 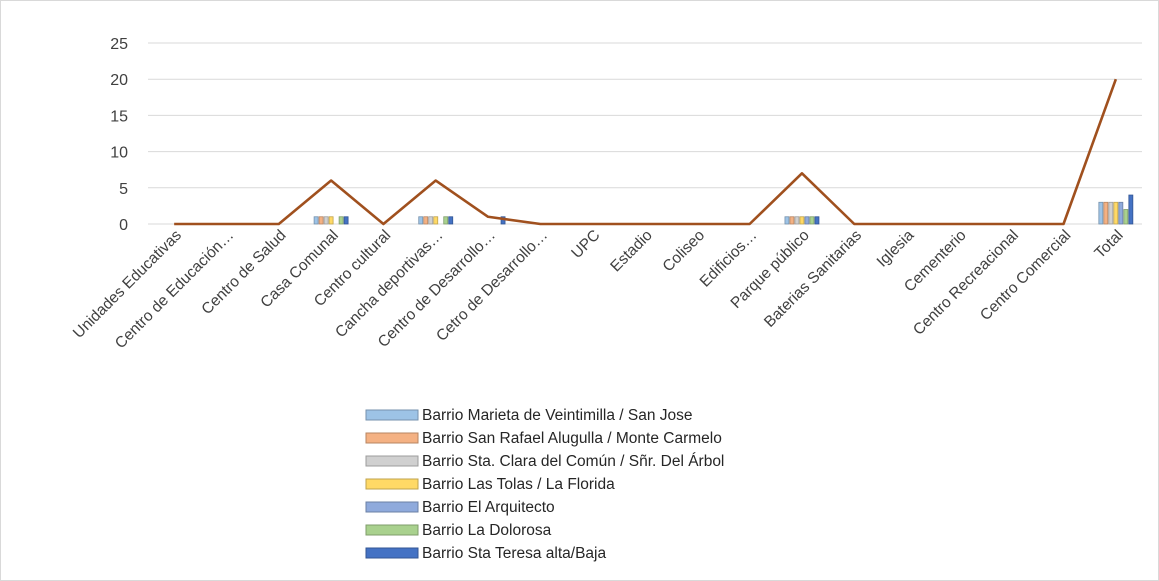 What do you see at coordinates (119, 116) in the screenshot?
I see `y-tick-label: 15` at bounding box center [119, 116].